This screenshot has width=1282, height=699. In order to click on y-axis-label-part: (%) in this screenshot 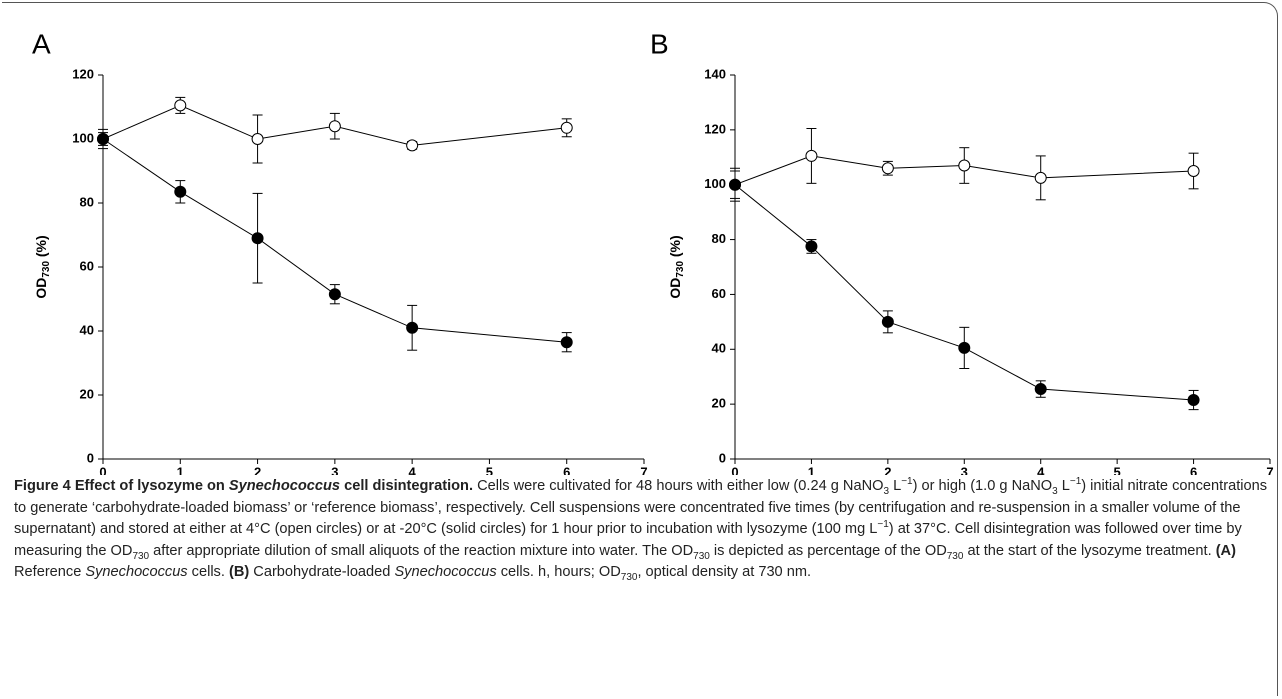, I will do `click(41, 248)`.